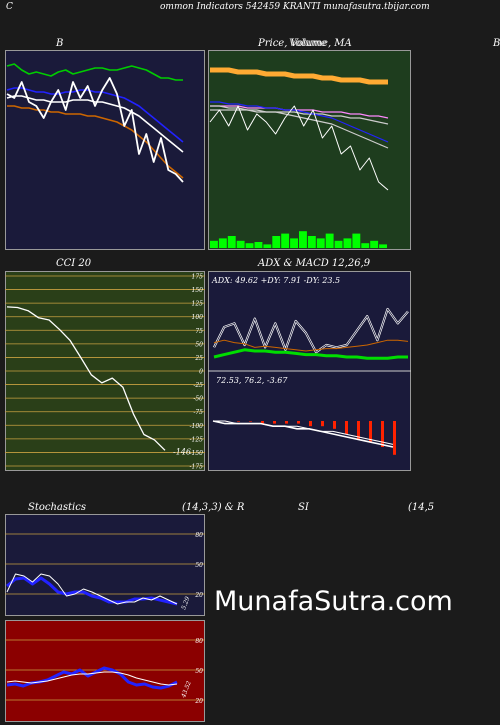 The image size is (500, 725). What do you see at coordinates (105, 565) in the screenshot?
I see `stochastics-chart: 80 50 205.29` at bounding box center [105, 565].